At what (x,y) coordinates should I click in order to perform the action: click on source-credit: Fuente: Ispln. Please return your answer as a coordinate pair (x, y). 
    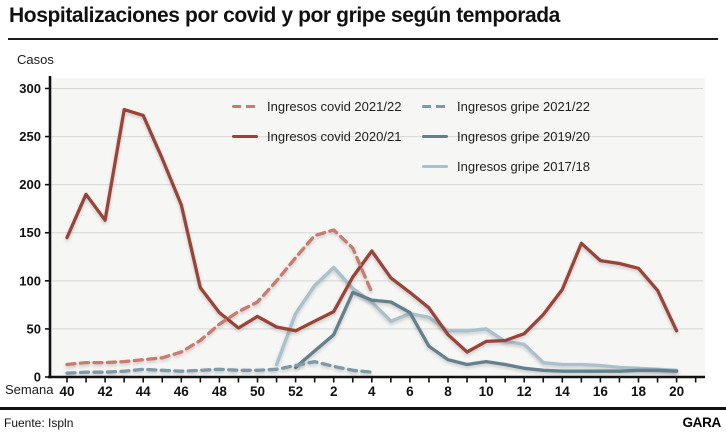
    Looking at the image, I should click on (39, 423).